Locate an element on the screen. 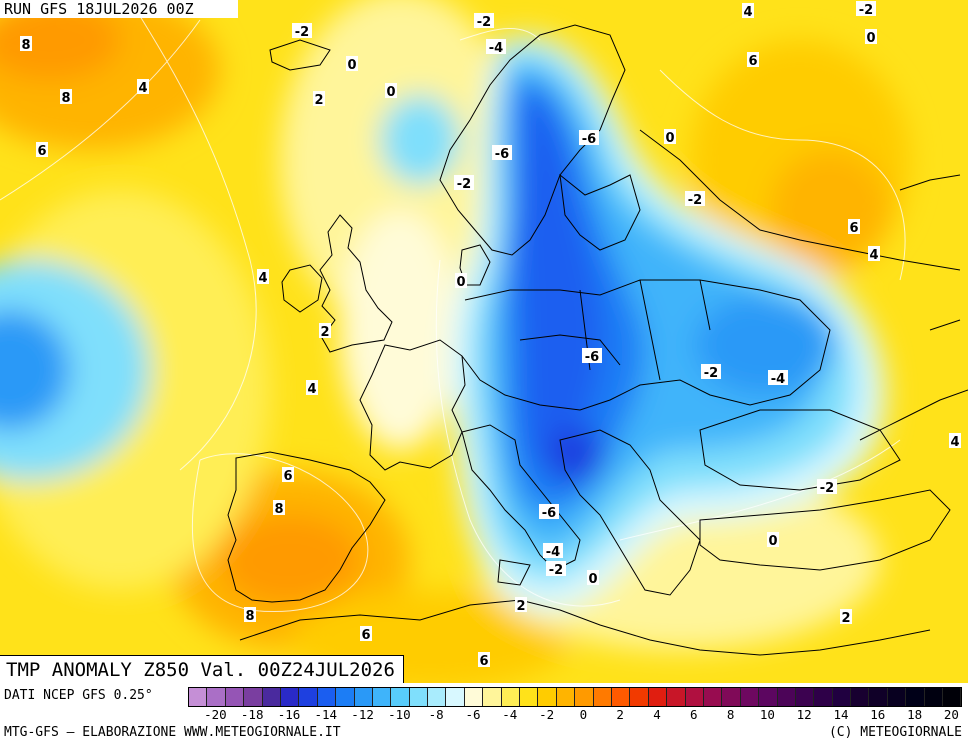 The height and width of the screenshot is (745, 968). color-scale-legend is located at coordinates (575, 697).